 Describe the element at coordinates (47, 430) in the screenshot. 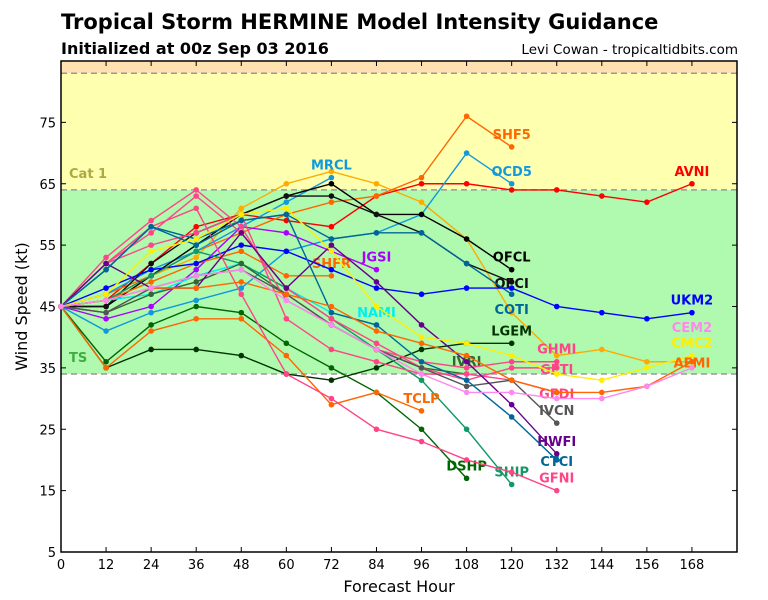

I see `y-tick-label: 25` at that location.